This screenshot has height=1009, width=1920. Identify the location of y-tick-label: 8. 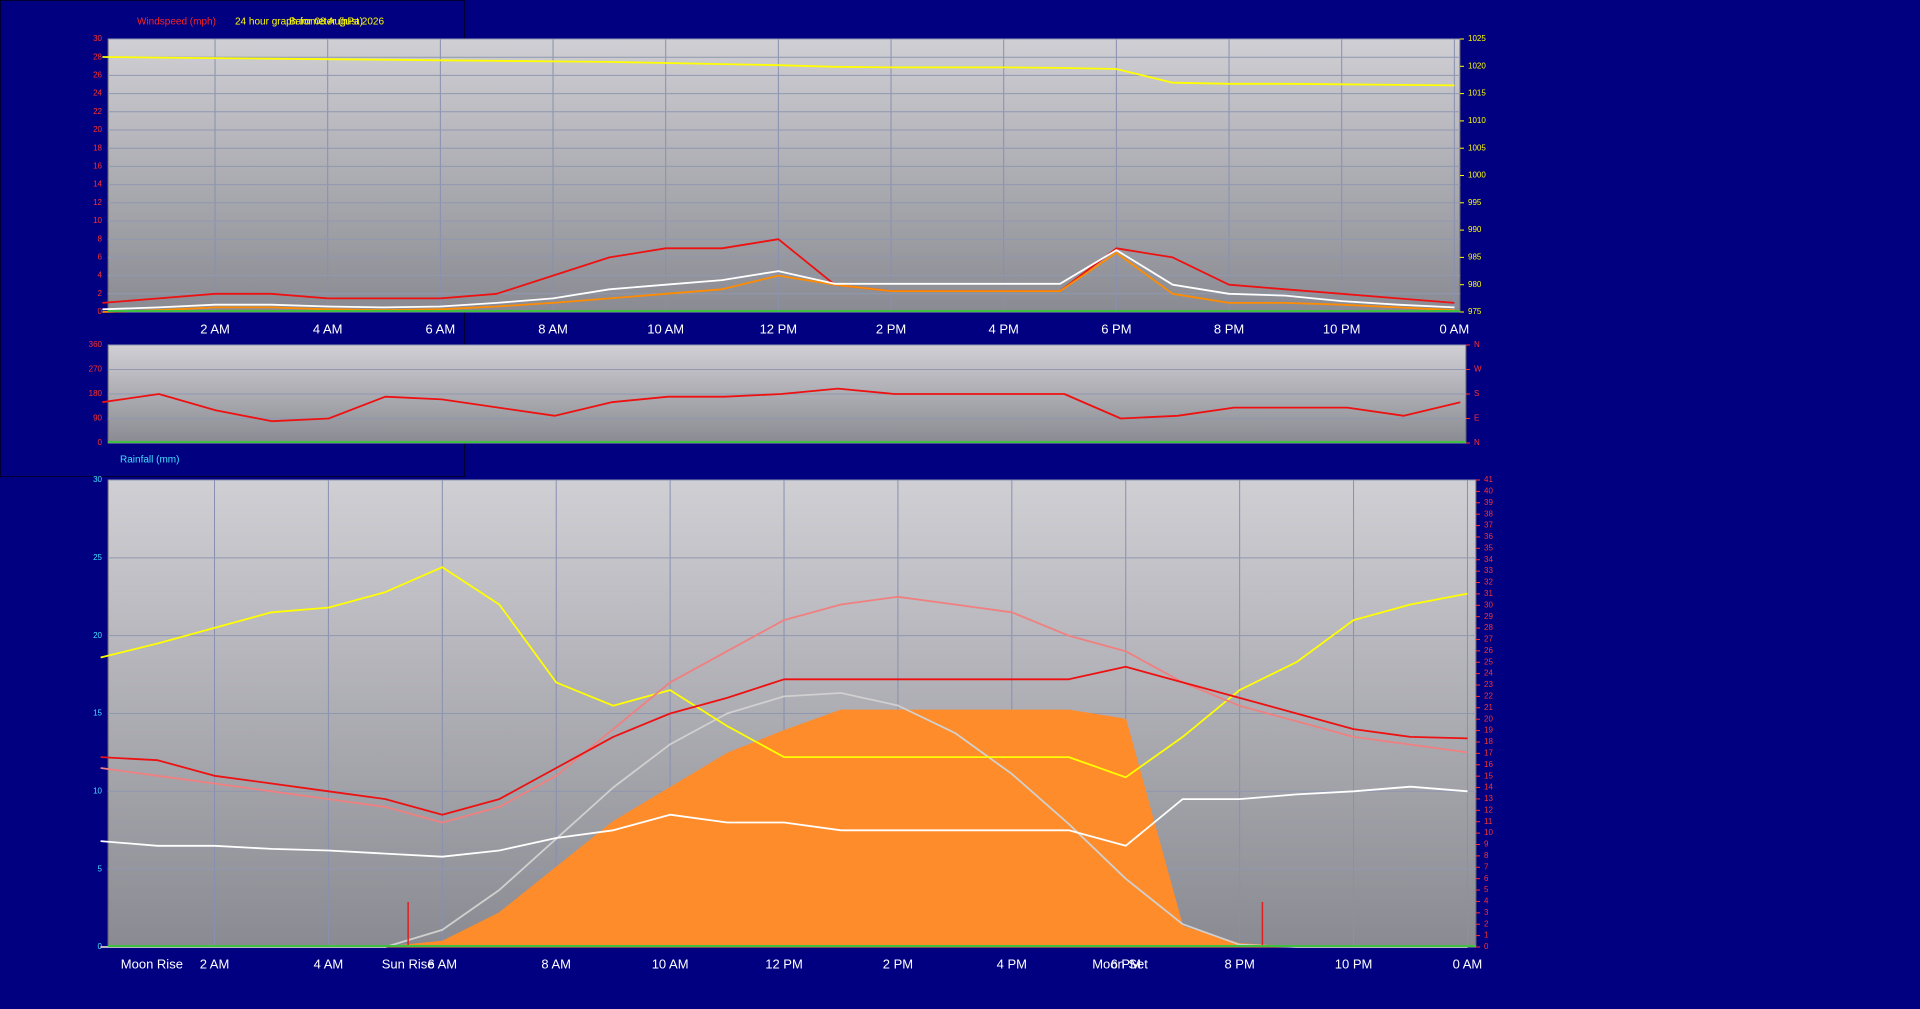
(100, 238).